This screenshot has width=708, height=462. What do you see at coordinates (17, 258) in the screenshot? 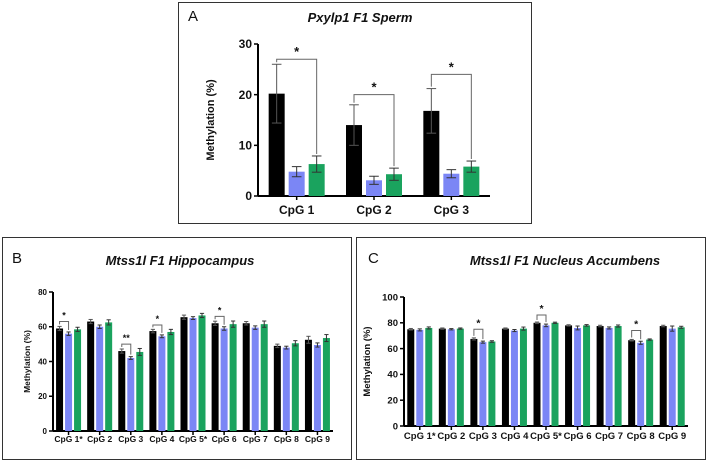
I see `panel-b-label: B` at bounding box center [17, 258].